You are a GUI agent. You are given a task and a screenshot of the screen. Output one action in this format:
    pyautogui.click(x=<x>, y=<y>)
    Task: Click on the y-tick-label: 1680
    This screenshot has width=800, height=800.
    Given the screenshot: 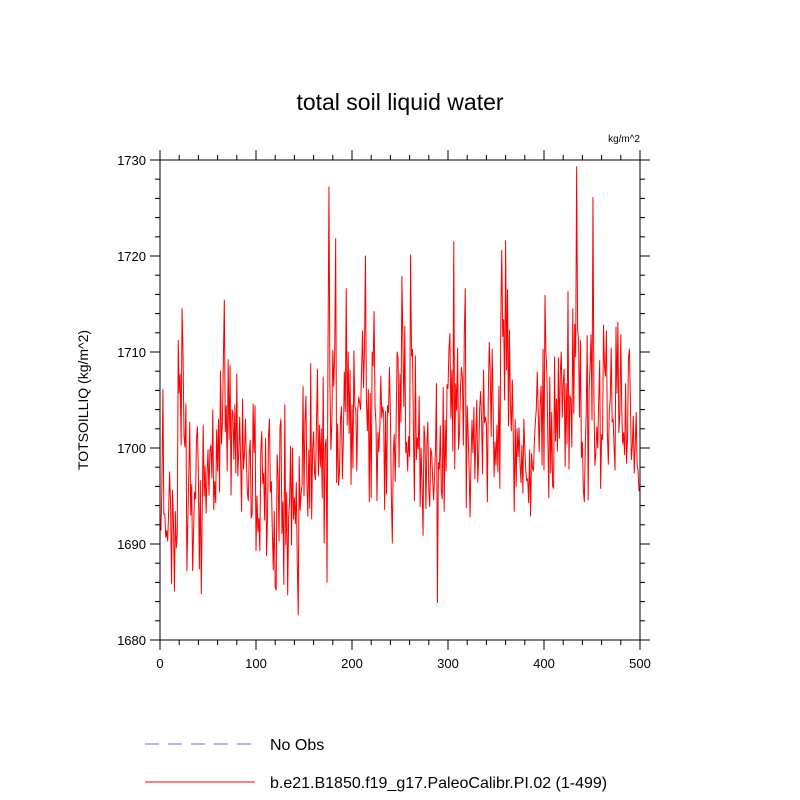 What is the action you would take?
    pyautogui.click(x=131, y=640)
    